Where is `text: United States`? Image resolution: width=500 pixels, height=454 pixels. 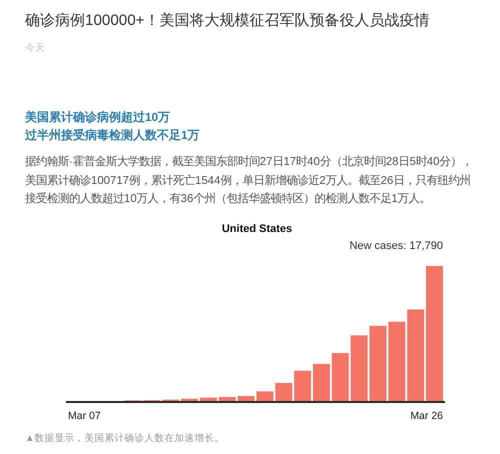 text: United States is located at coordinates (257, 229).